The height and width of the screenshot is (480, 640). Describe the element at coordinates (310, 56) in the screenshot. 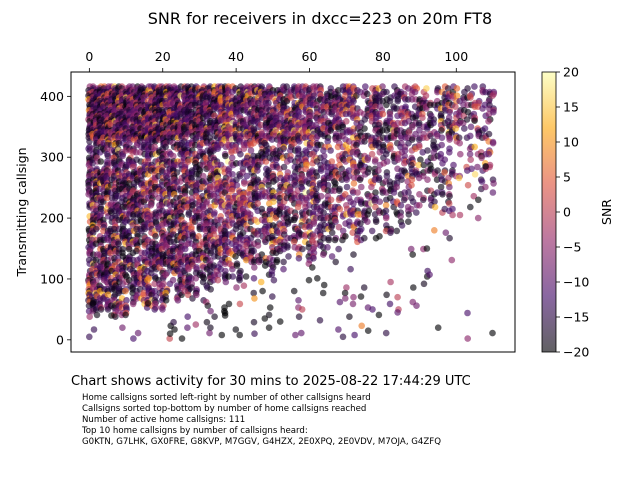

I see `x-tick-label: 60` at that location.